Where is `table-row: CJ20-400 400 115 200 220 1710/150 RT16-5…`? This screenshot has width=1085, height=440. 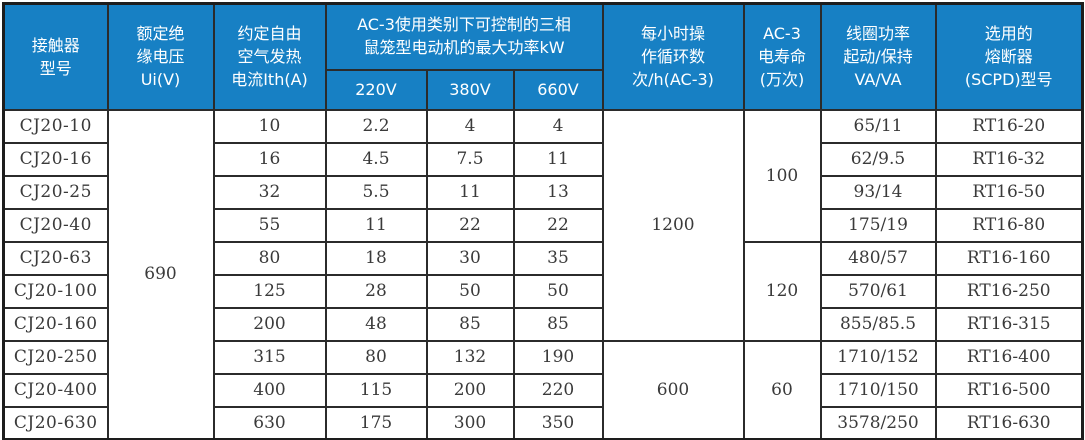 table-row: CJ20-400 400 115 200 220 1710/150 RT16-5… is located at coordinates (543, 390).